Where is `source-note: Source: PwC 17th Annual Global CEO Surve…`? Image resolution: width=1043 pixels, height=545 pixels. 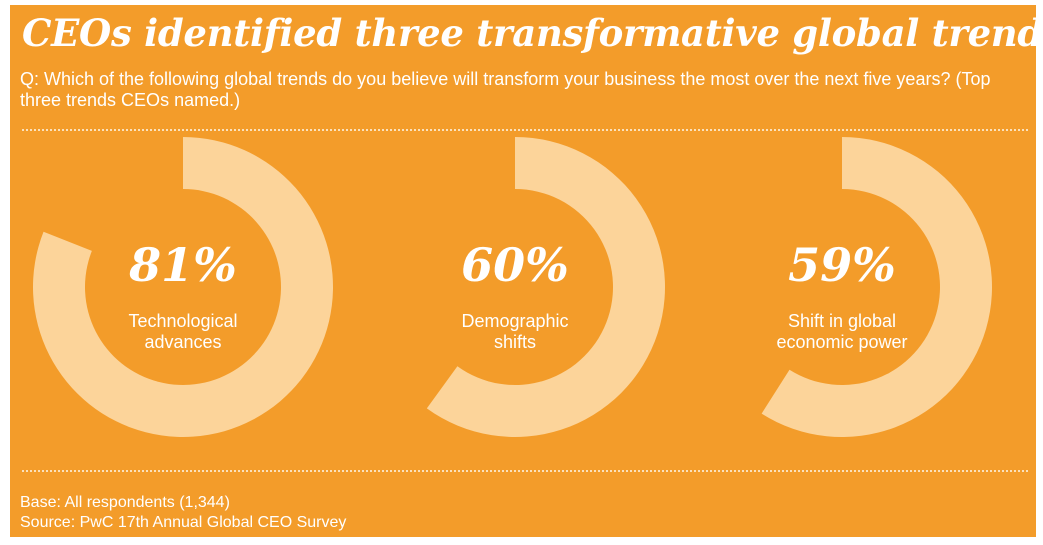
source-note: Source: PwC 17th Annual Global CEO Surve… is located at coordinates (183, 522).